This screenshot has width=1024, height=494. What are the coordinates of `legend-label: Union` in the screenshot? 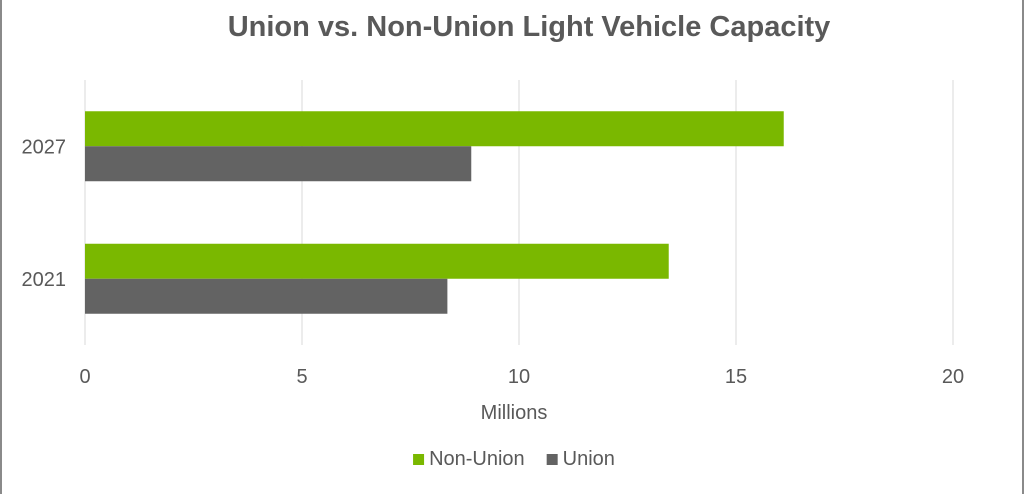 It's located at (589, 459).